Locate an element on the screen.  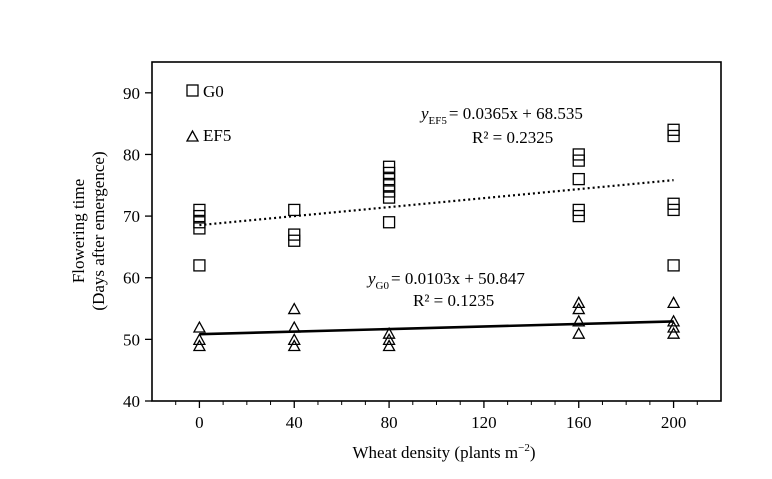
equation-g0-sub: G0 is located at coordinates (383, 286).